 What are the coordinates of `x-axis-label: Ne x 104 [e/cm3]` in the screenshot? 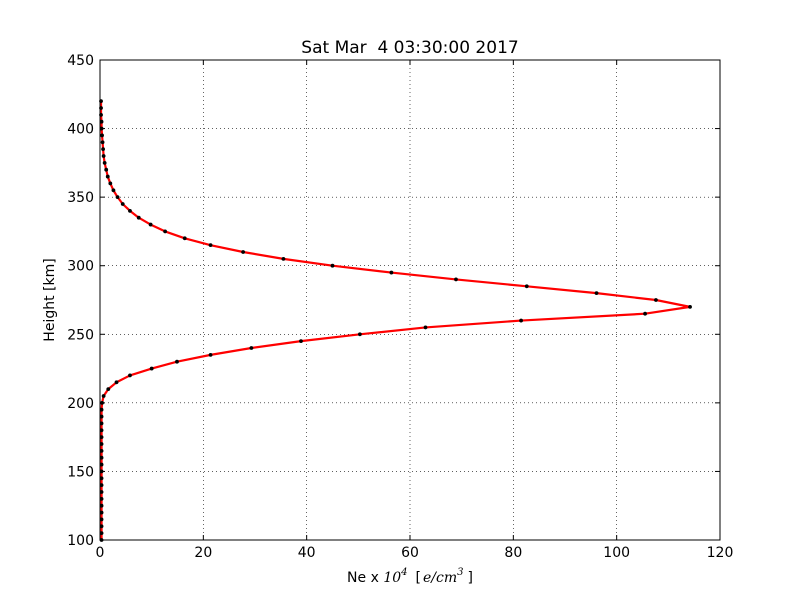 It's located at (410, 576).